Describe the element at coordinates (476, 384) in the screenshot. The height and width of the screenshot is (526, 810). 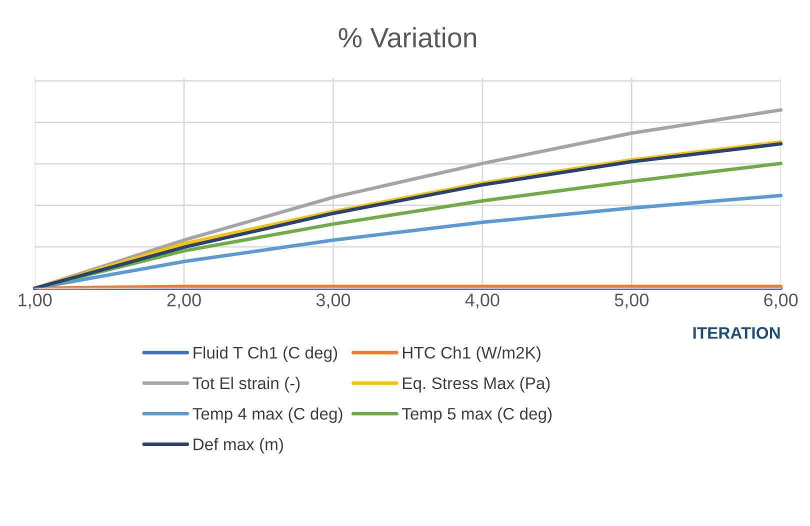
I see `legend-label: Eq. Stress Max (Pa)` at that location.